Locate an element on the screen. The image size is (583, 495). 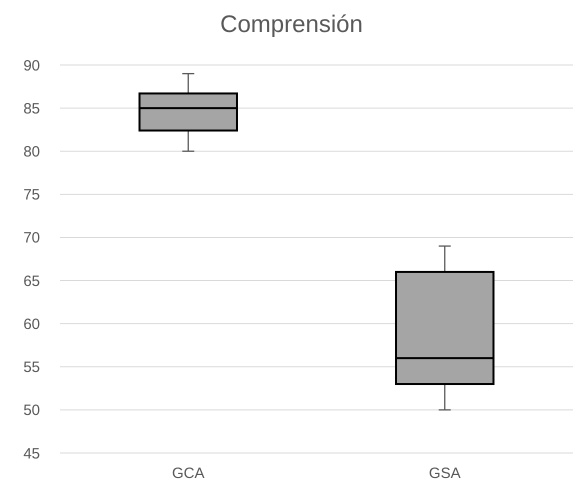
chart-title: Comprensión is located at coordinates (291, 24).